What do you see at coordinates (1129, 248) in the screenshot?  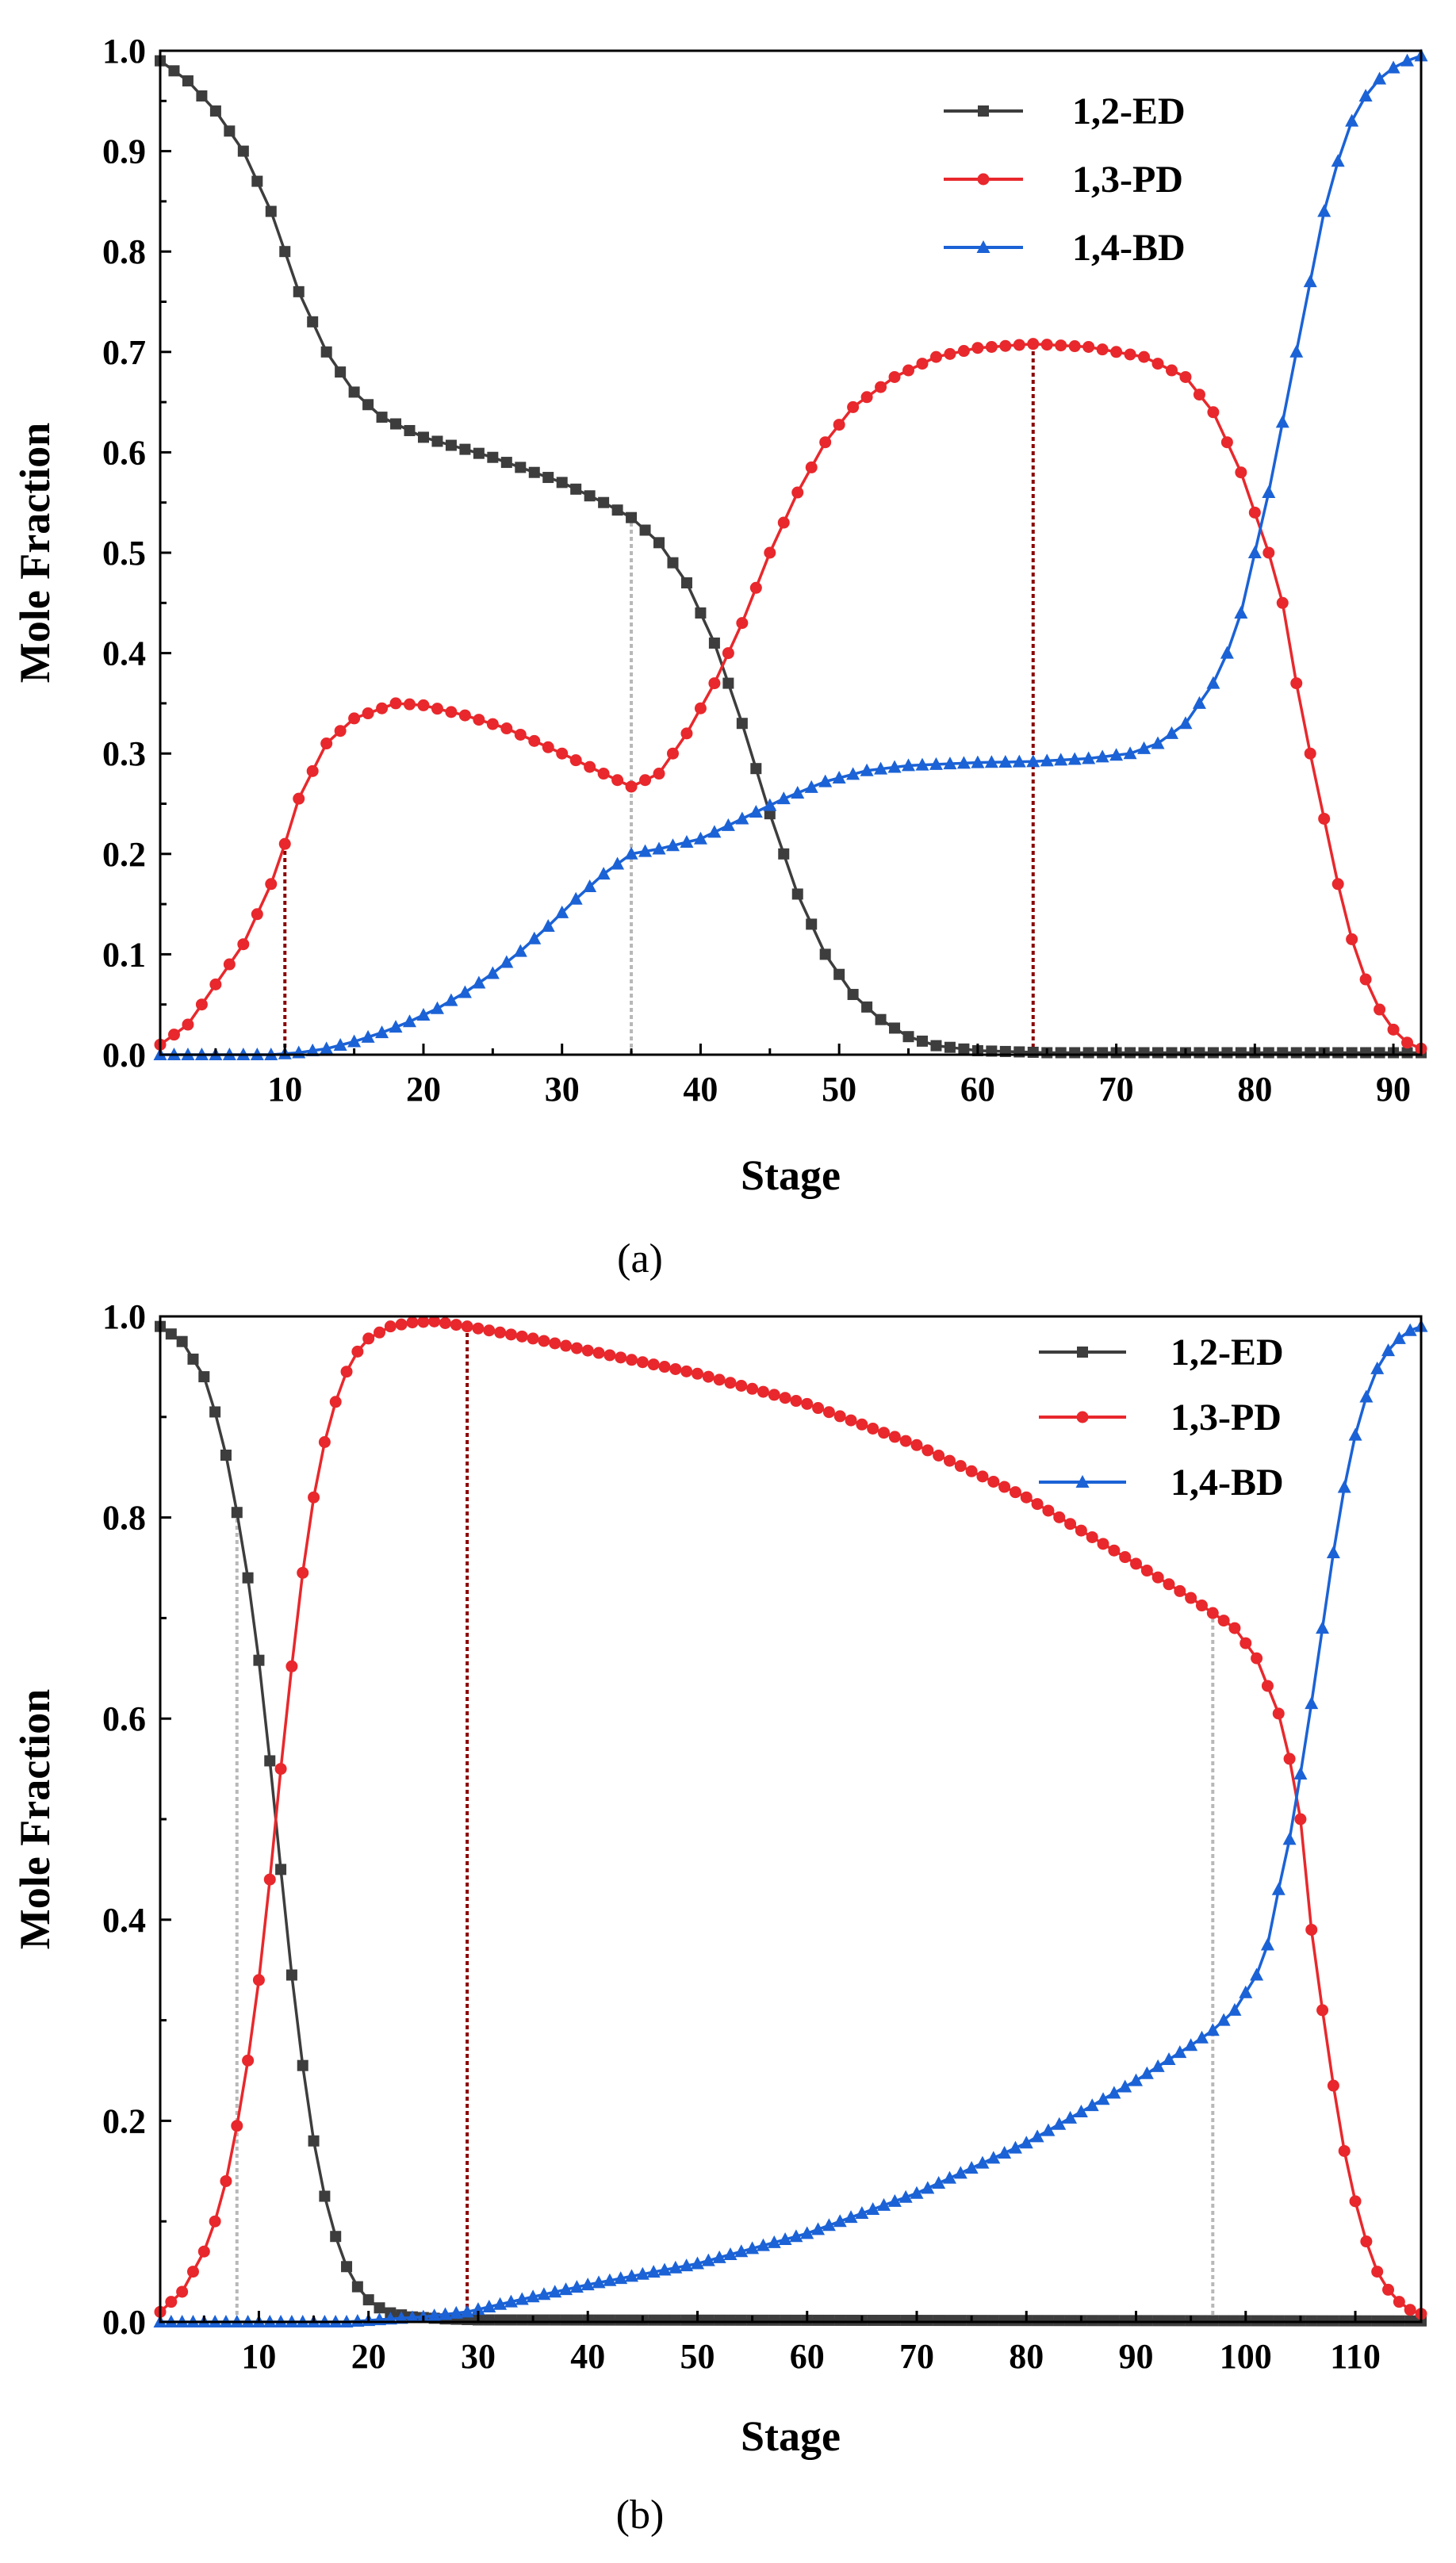 I see `legend-label: 1,4-BD` at bounding box center [1129, 248].